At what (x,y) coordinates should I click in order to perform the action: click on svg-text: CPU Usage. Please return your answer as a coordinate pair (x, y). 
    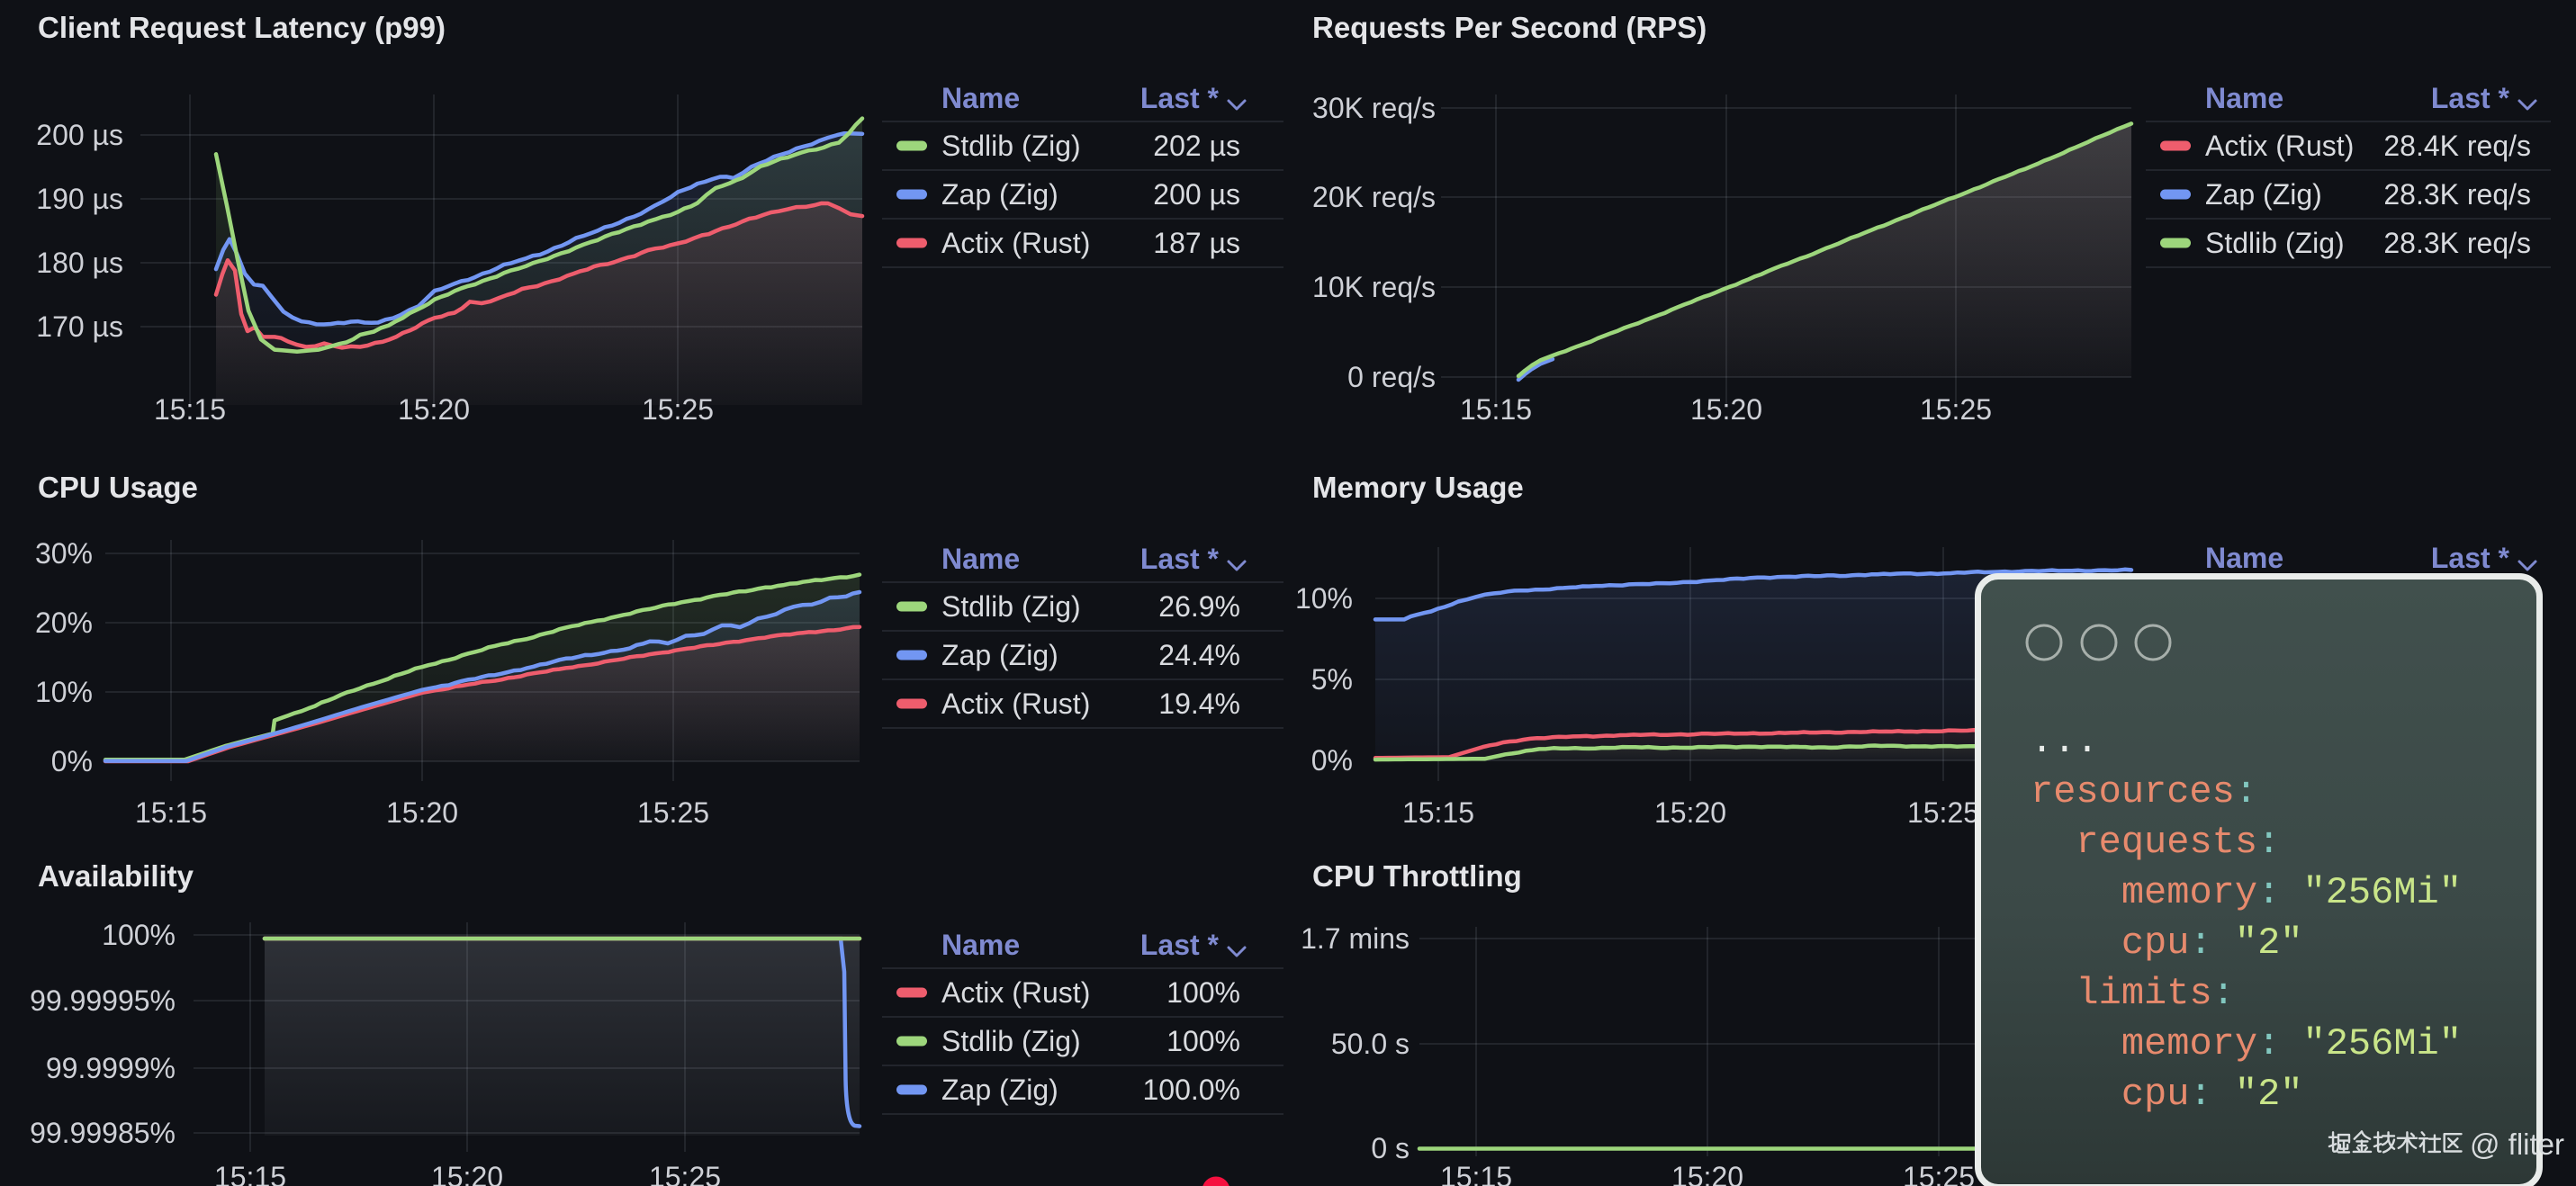
    Looking at the image, I should click on (118, 488).